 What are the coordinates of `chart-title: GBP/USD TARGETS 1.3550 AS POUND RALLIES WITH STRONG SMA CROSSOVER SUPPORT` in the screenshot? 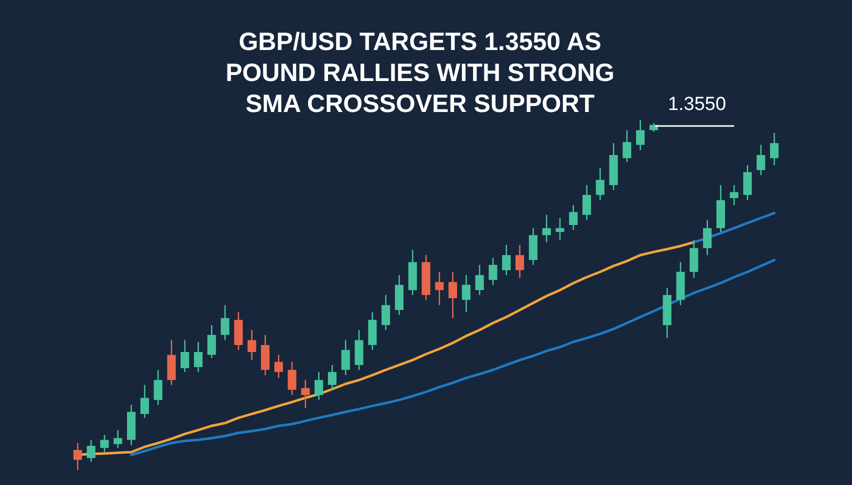 It's located at (420, 73).